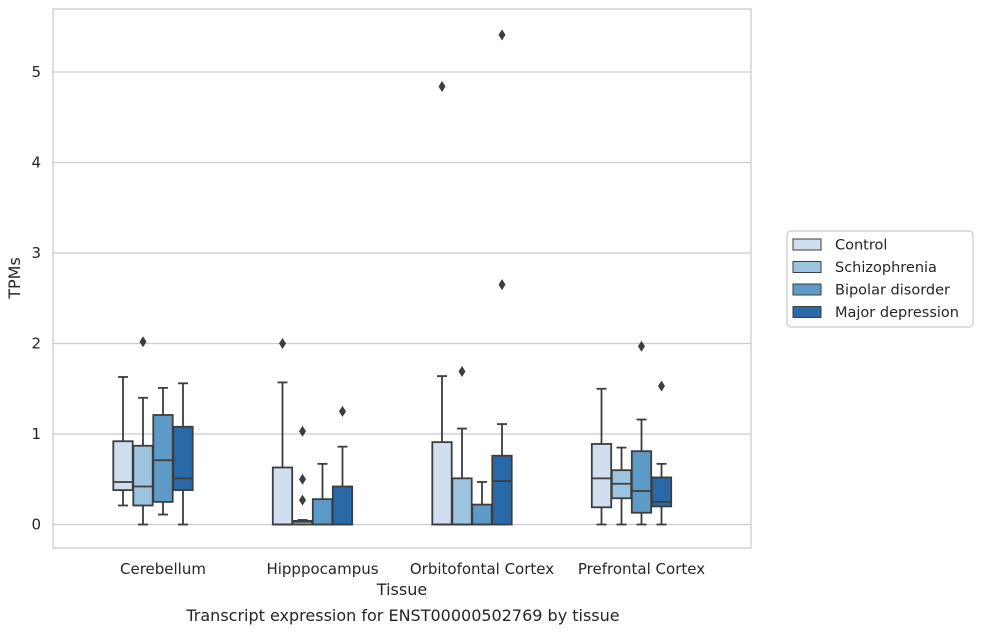 The width and height of the screenshot is (983, 634). Describe the element at coordinates (163, 569) in the screenshot. I see `x-tick-label: Cerebellum` at that location.